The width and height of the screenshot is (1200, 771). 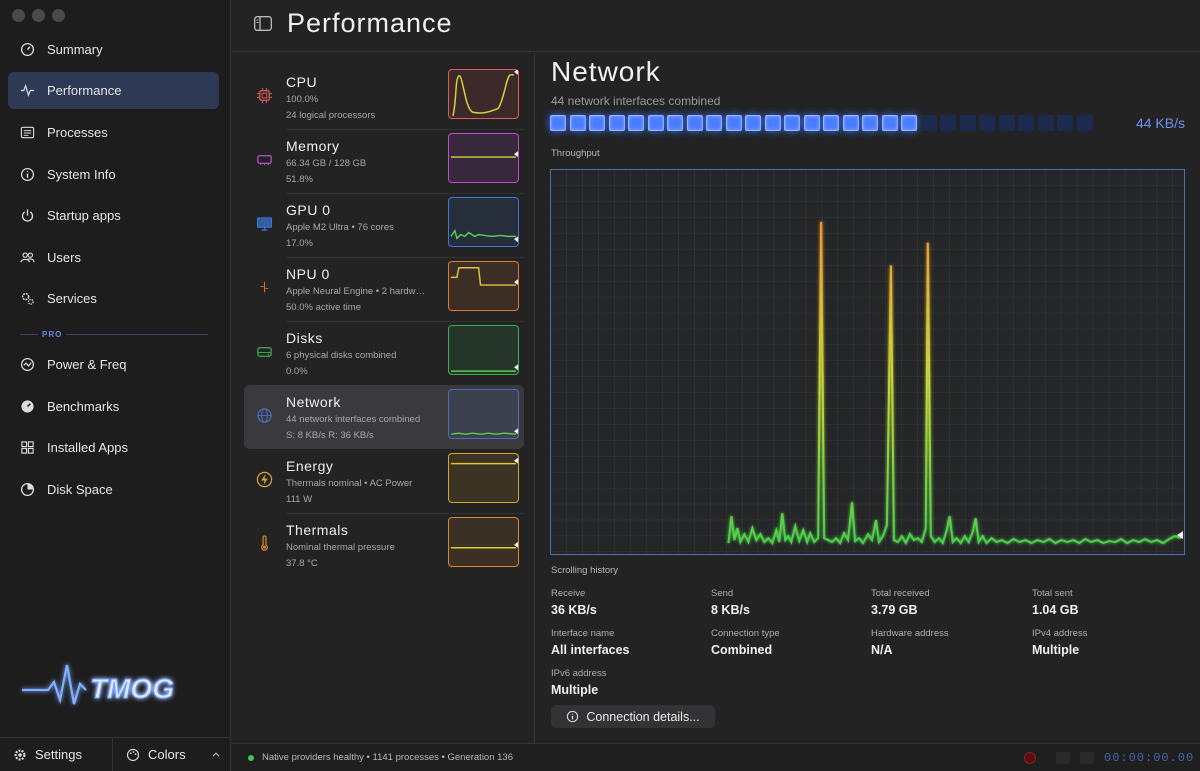 What do you see at coordinates (299, 243) in the screenshot?
I see `perf-item-detail: 17.0%` at bounding box center [299, 243].